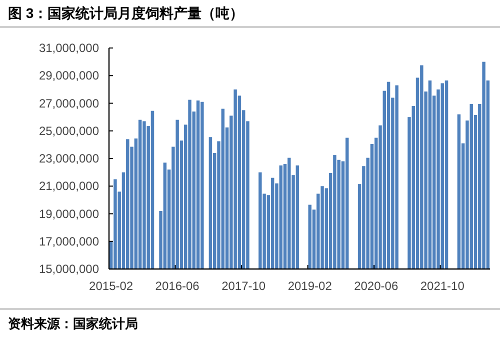 This screenshot has height=343, width=500. Describe the element at coordinates (69, 186) in the screenshot. I see `y-tick-label: 21,000,000` at that location.